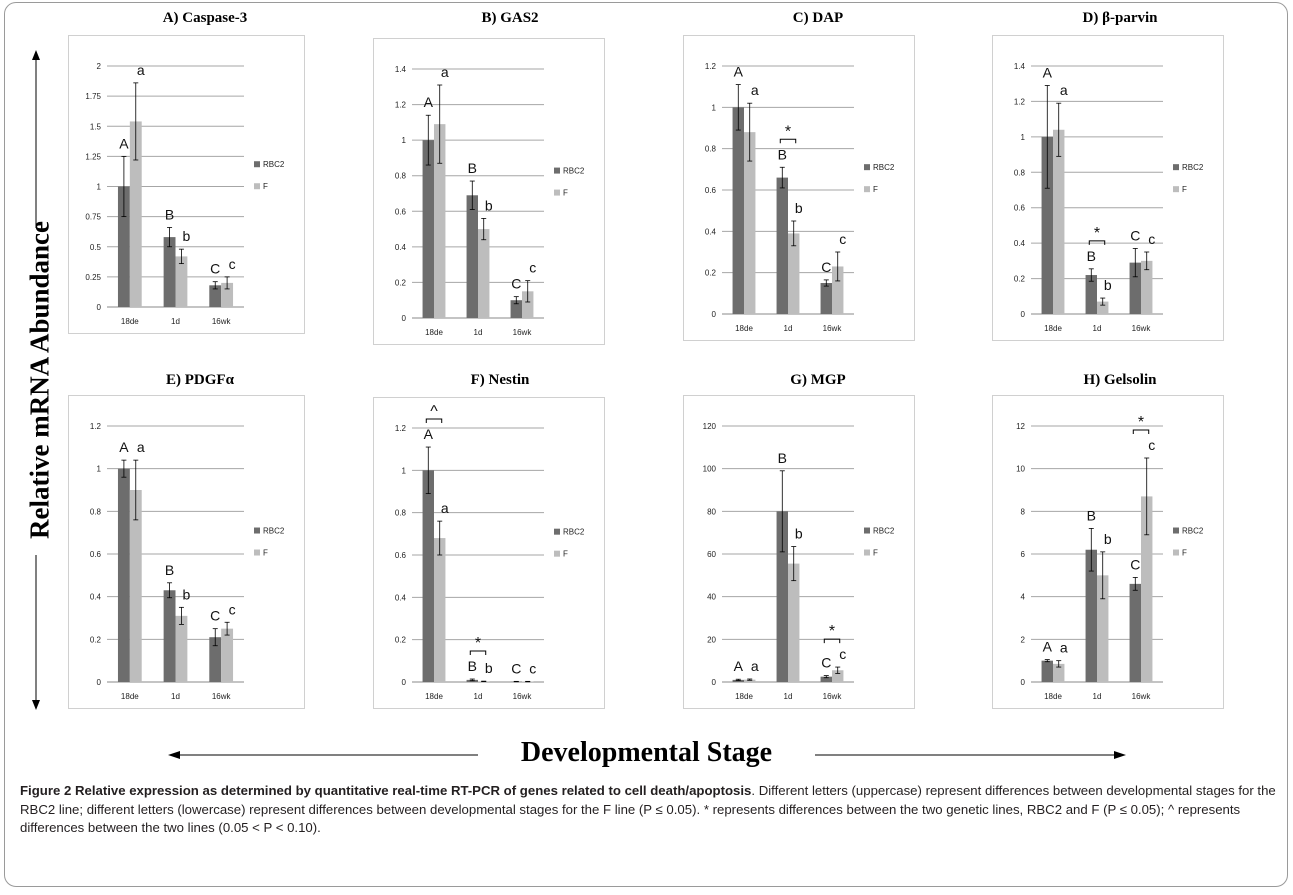 The height and width of the screenshot is (895, 1293). Describe the element at coordinates (711, 511) in the screenshot. I see `y-tick-label: 80` at that location.